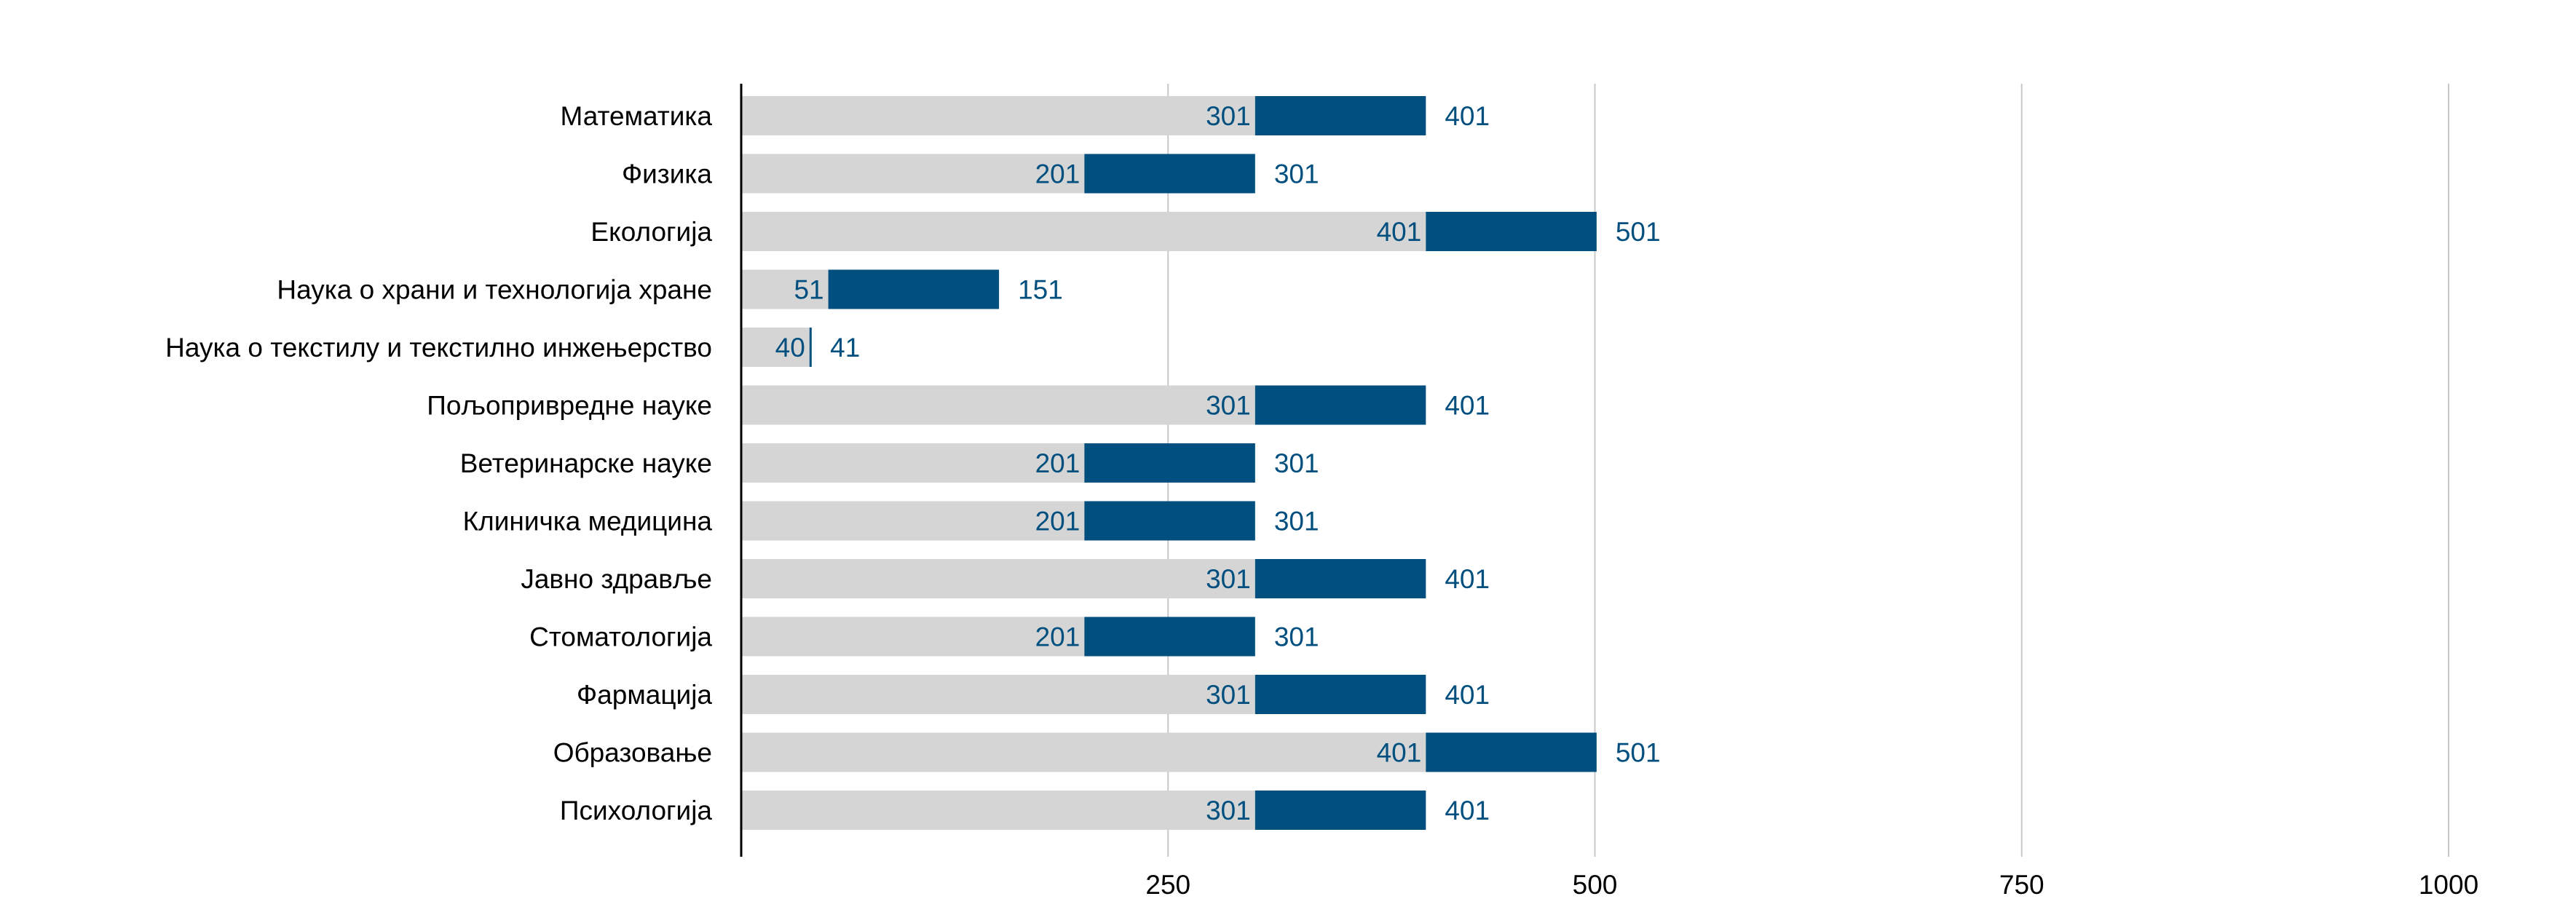 The height and width of the screenshot is (923, 2576). Describe the element at coordinates (1596, 885) in the screenshot. I see `x-tick-label: 500` at that location.